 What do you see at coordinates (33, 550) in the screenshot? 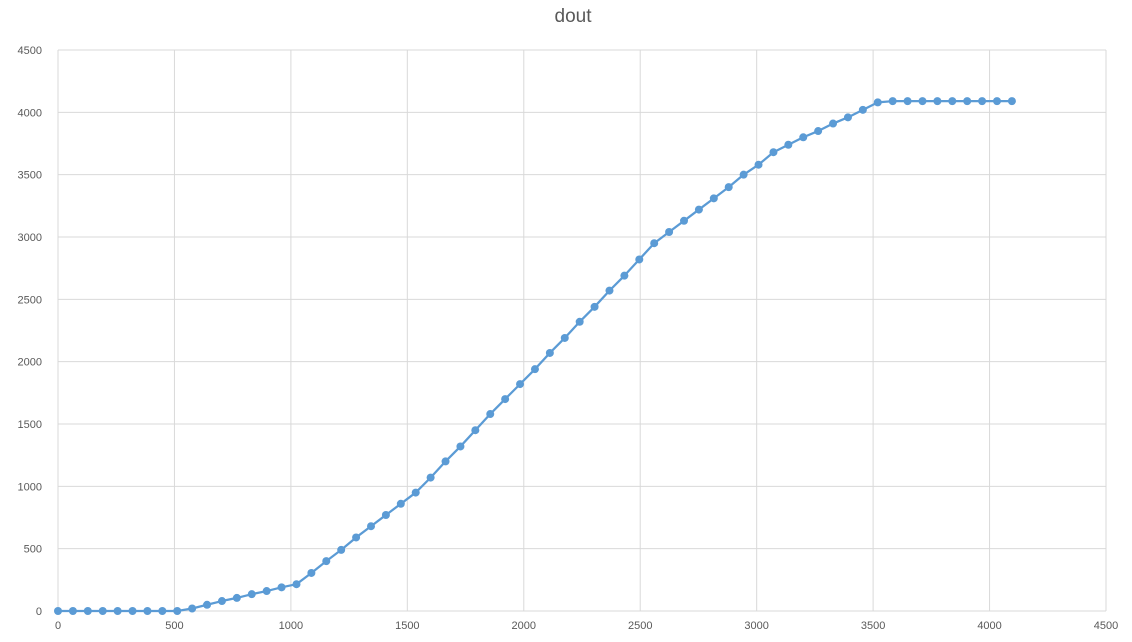
I see `y-tick-label: 500` at bounding box center [33, 550].